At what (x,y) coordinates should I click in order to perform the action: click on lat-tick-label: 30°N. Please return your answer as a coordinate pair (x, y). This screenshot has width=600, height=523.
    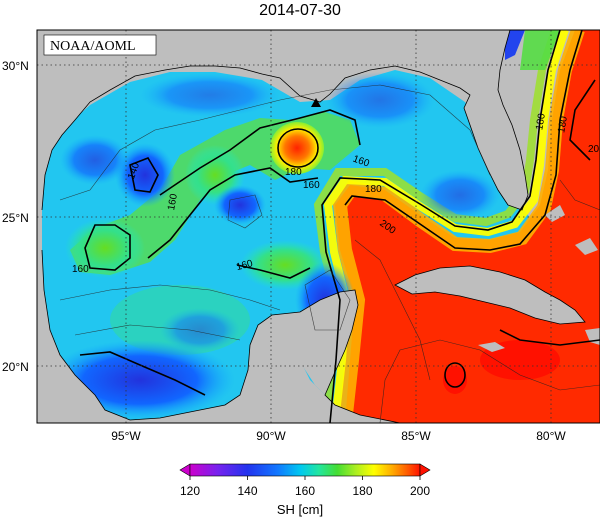
    Looking at the image, I should click on (15, 66).